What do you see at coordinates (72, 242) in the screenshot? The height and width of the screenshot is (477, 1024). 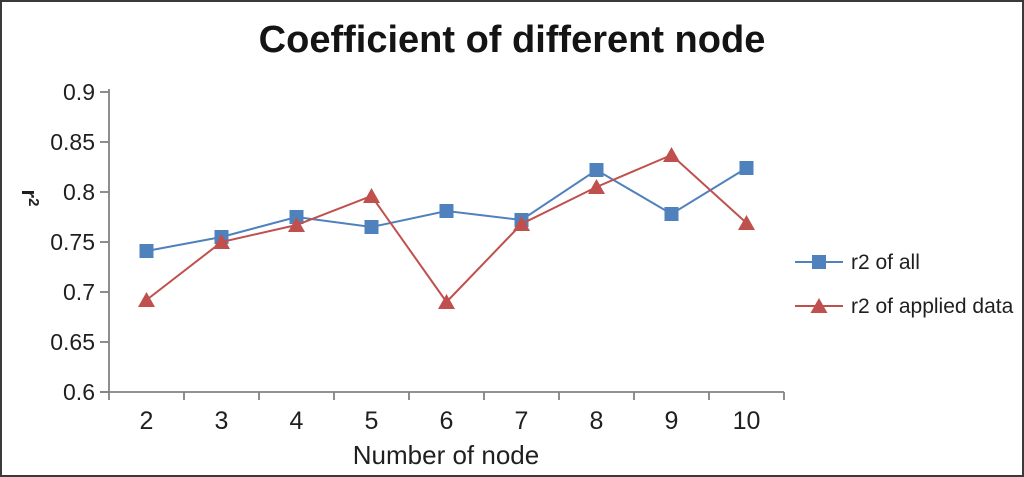 I see `y-tick-label: 0.75` at bounding box center [72, 242].